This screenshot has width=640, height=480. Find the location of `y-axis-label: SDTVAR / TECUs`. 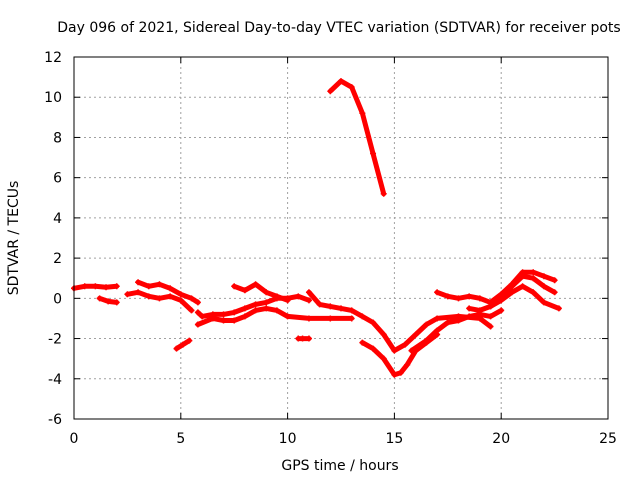

y-axis-label: SDTVAR / TECUs is located at coordinates (14, 238).